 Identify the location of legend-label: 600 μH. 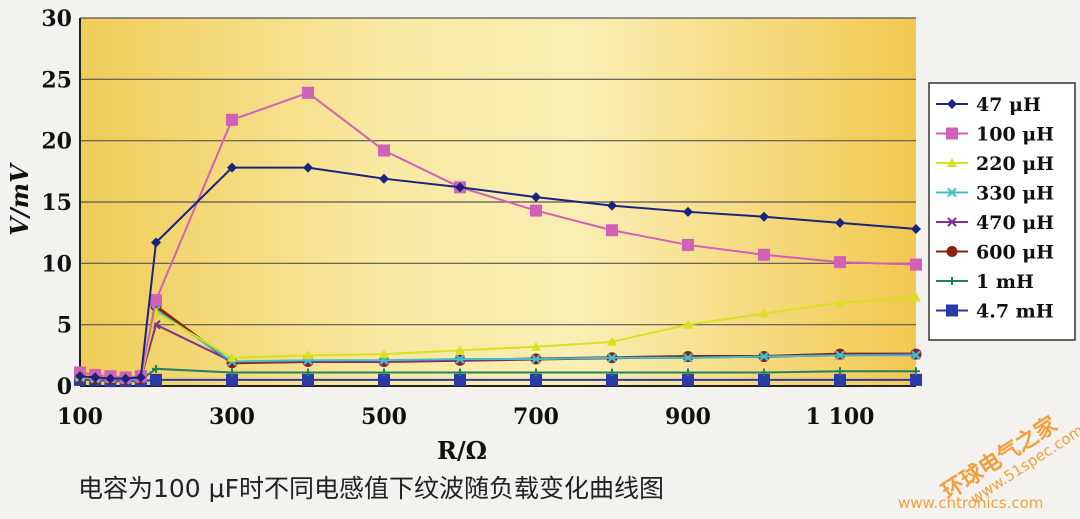
(1015, 253).